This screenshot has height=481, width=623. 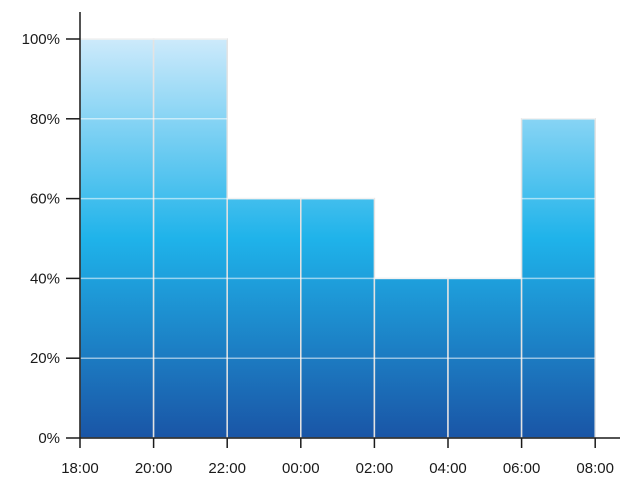 What do you see at coordinates (301, 468) in the screenshot?
I see `x-tick-label: 00:00` at bounding box center [301, 468].